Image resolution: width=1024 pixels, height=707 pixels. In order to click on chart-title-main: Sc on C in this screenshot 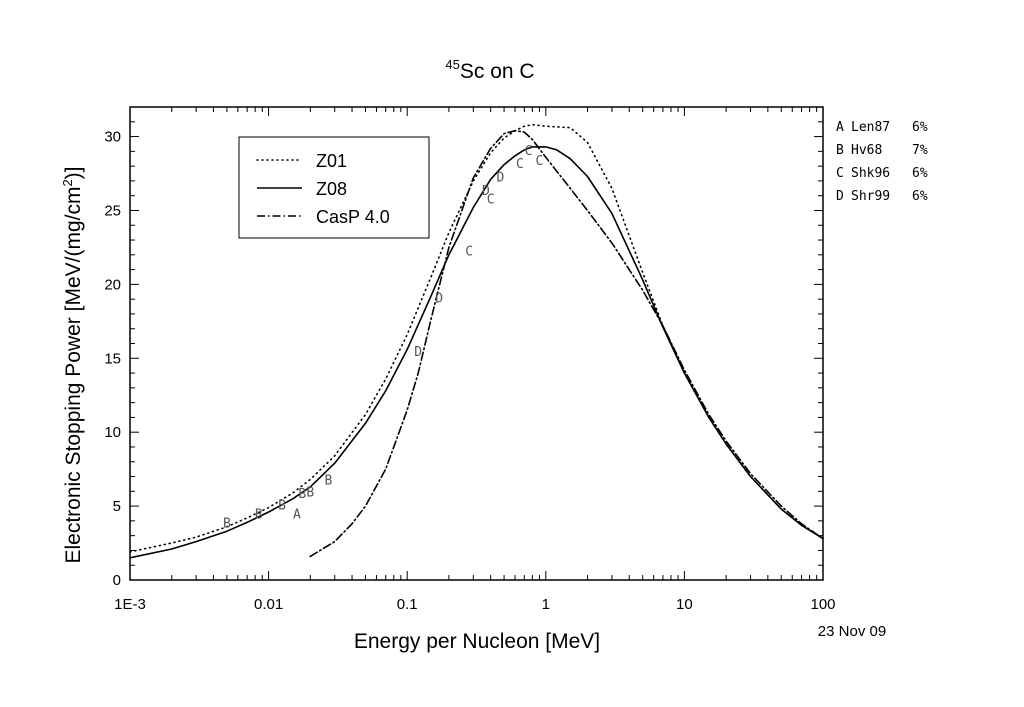, I will do `click(497, 71)`.